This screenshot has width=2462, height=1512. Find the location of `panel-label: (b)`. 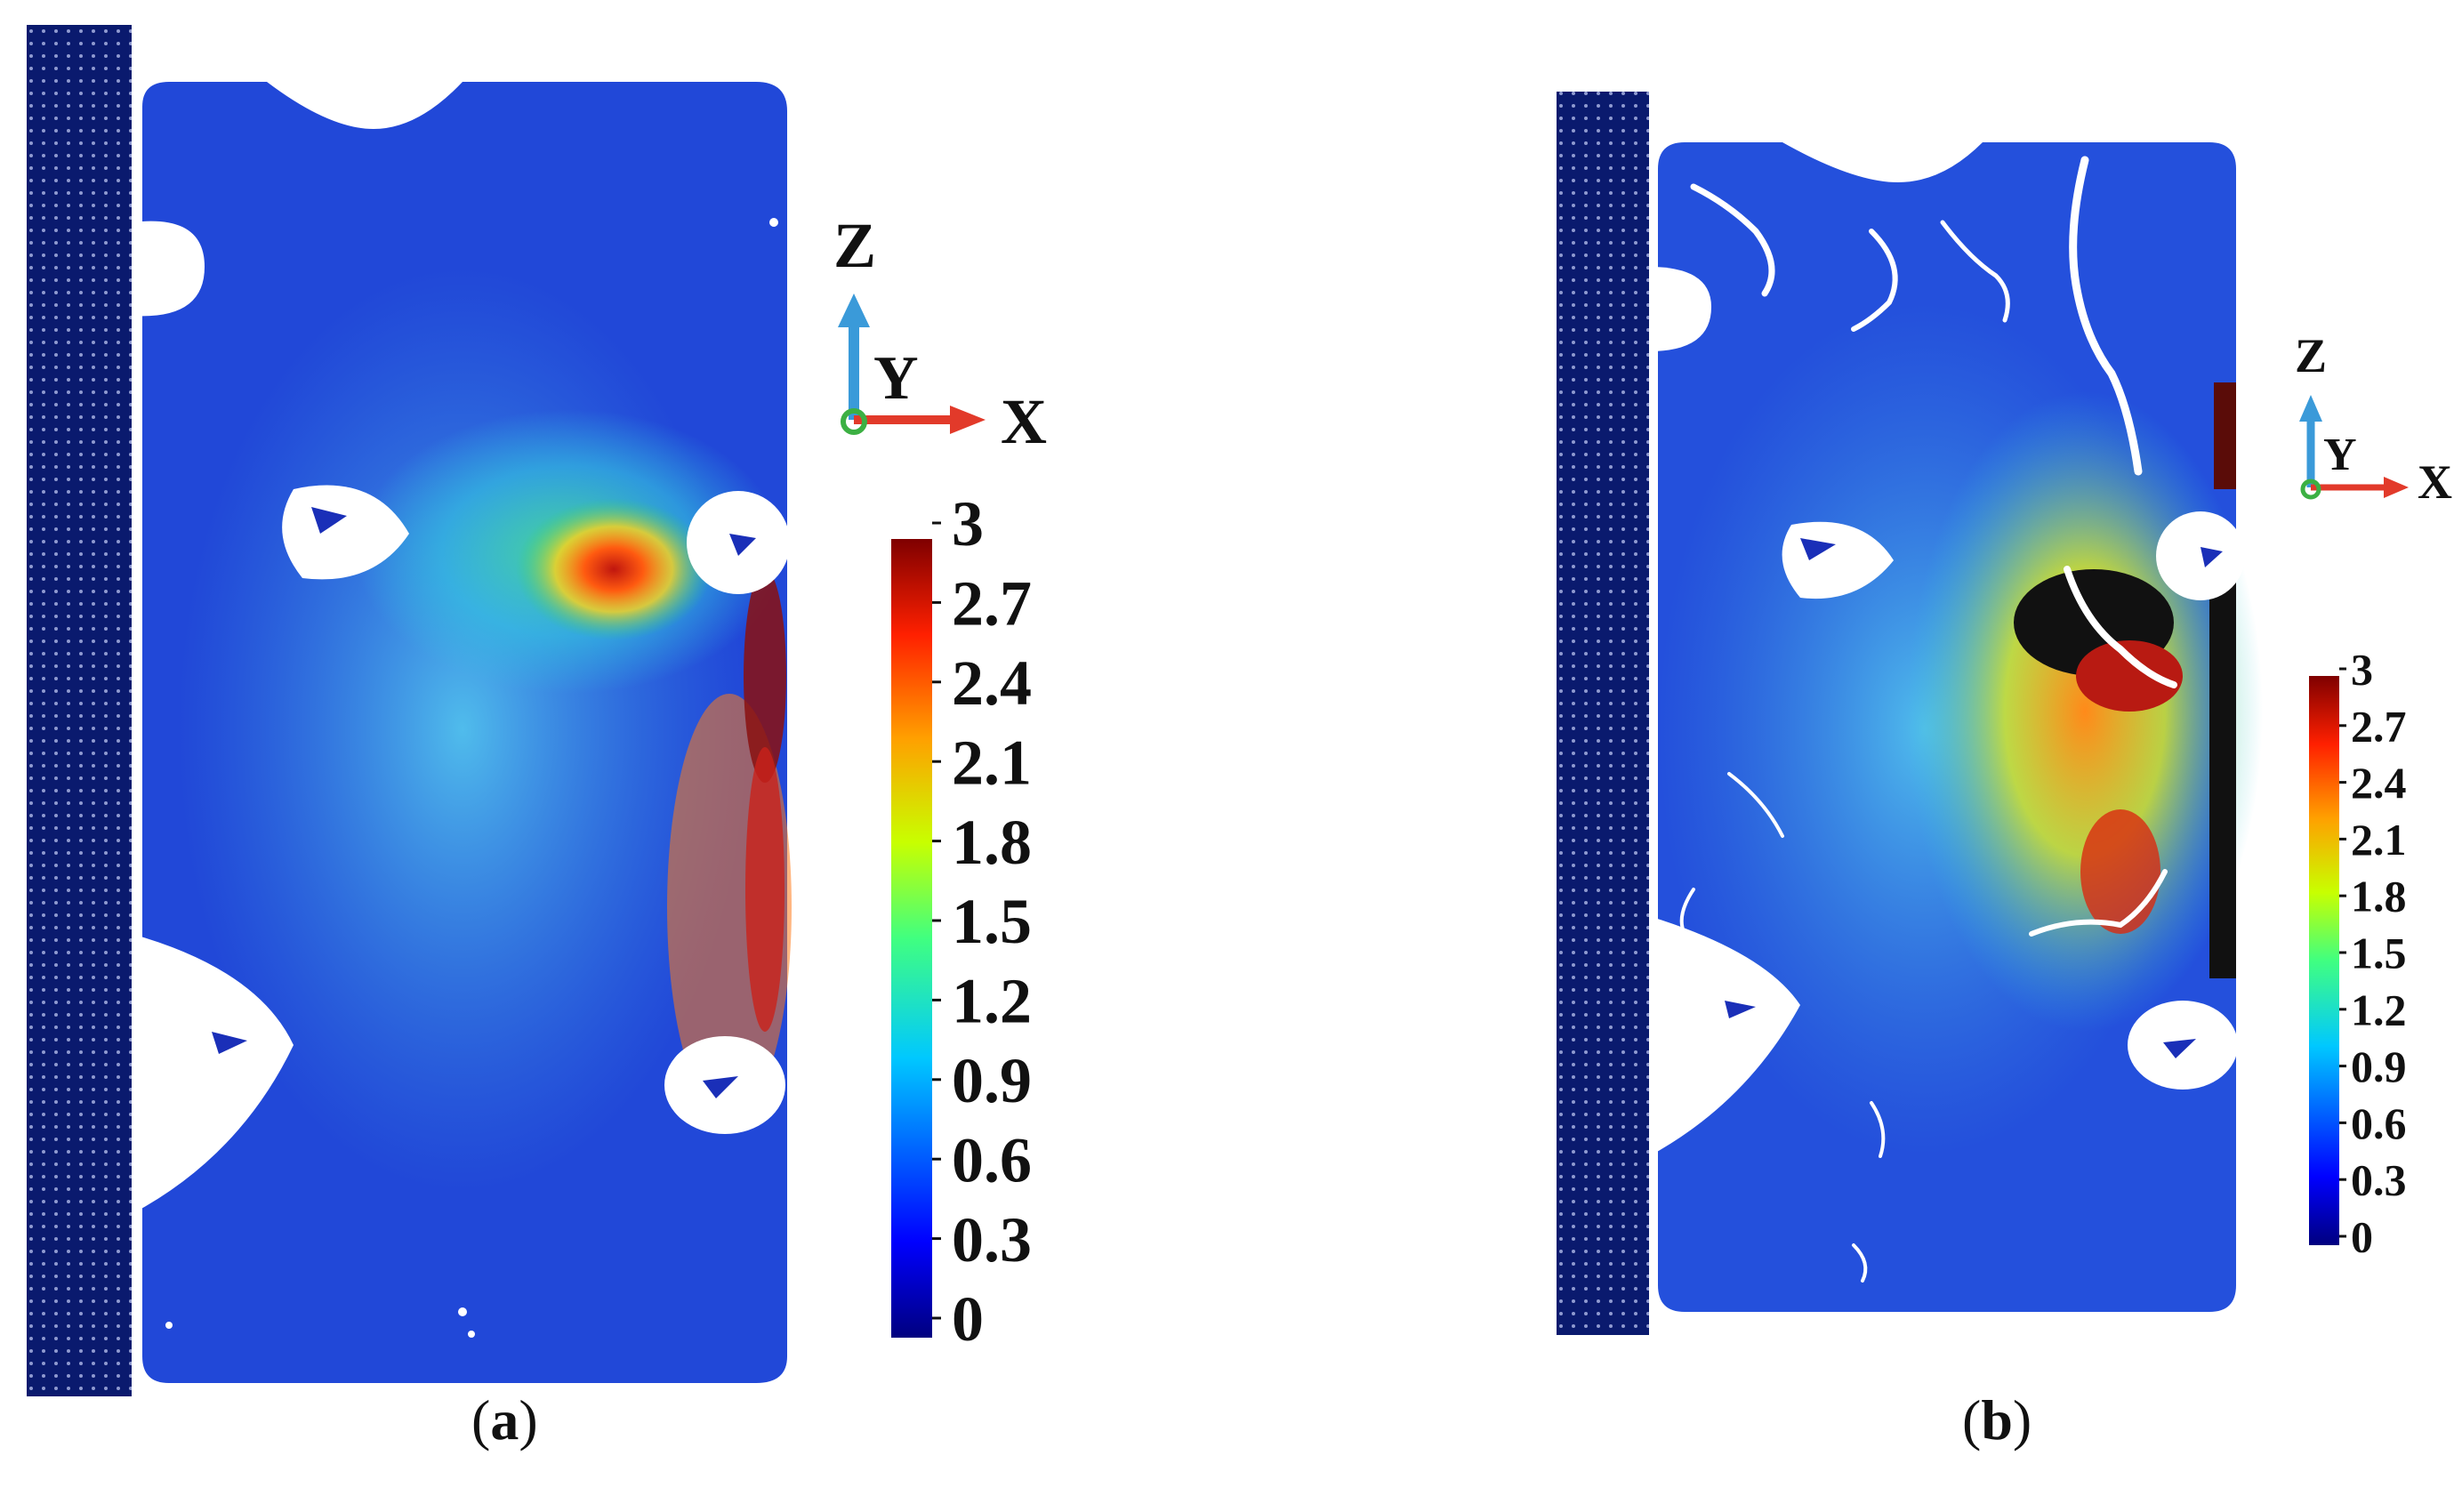

panel-label: (b) is located at coordinates (1997, 1420).